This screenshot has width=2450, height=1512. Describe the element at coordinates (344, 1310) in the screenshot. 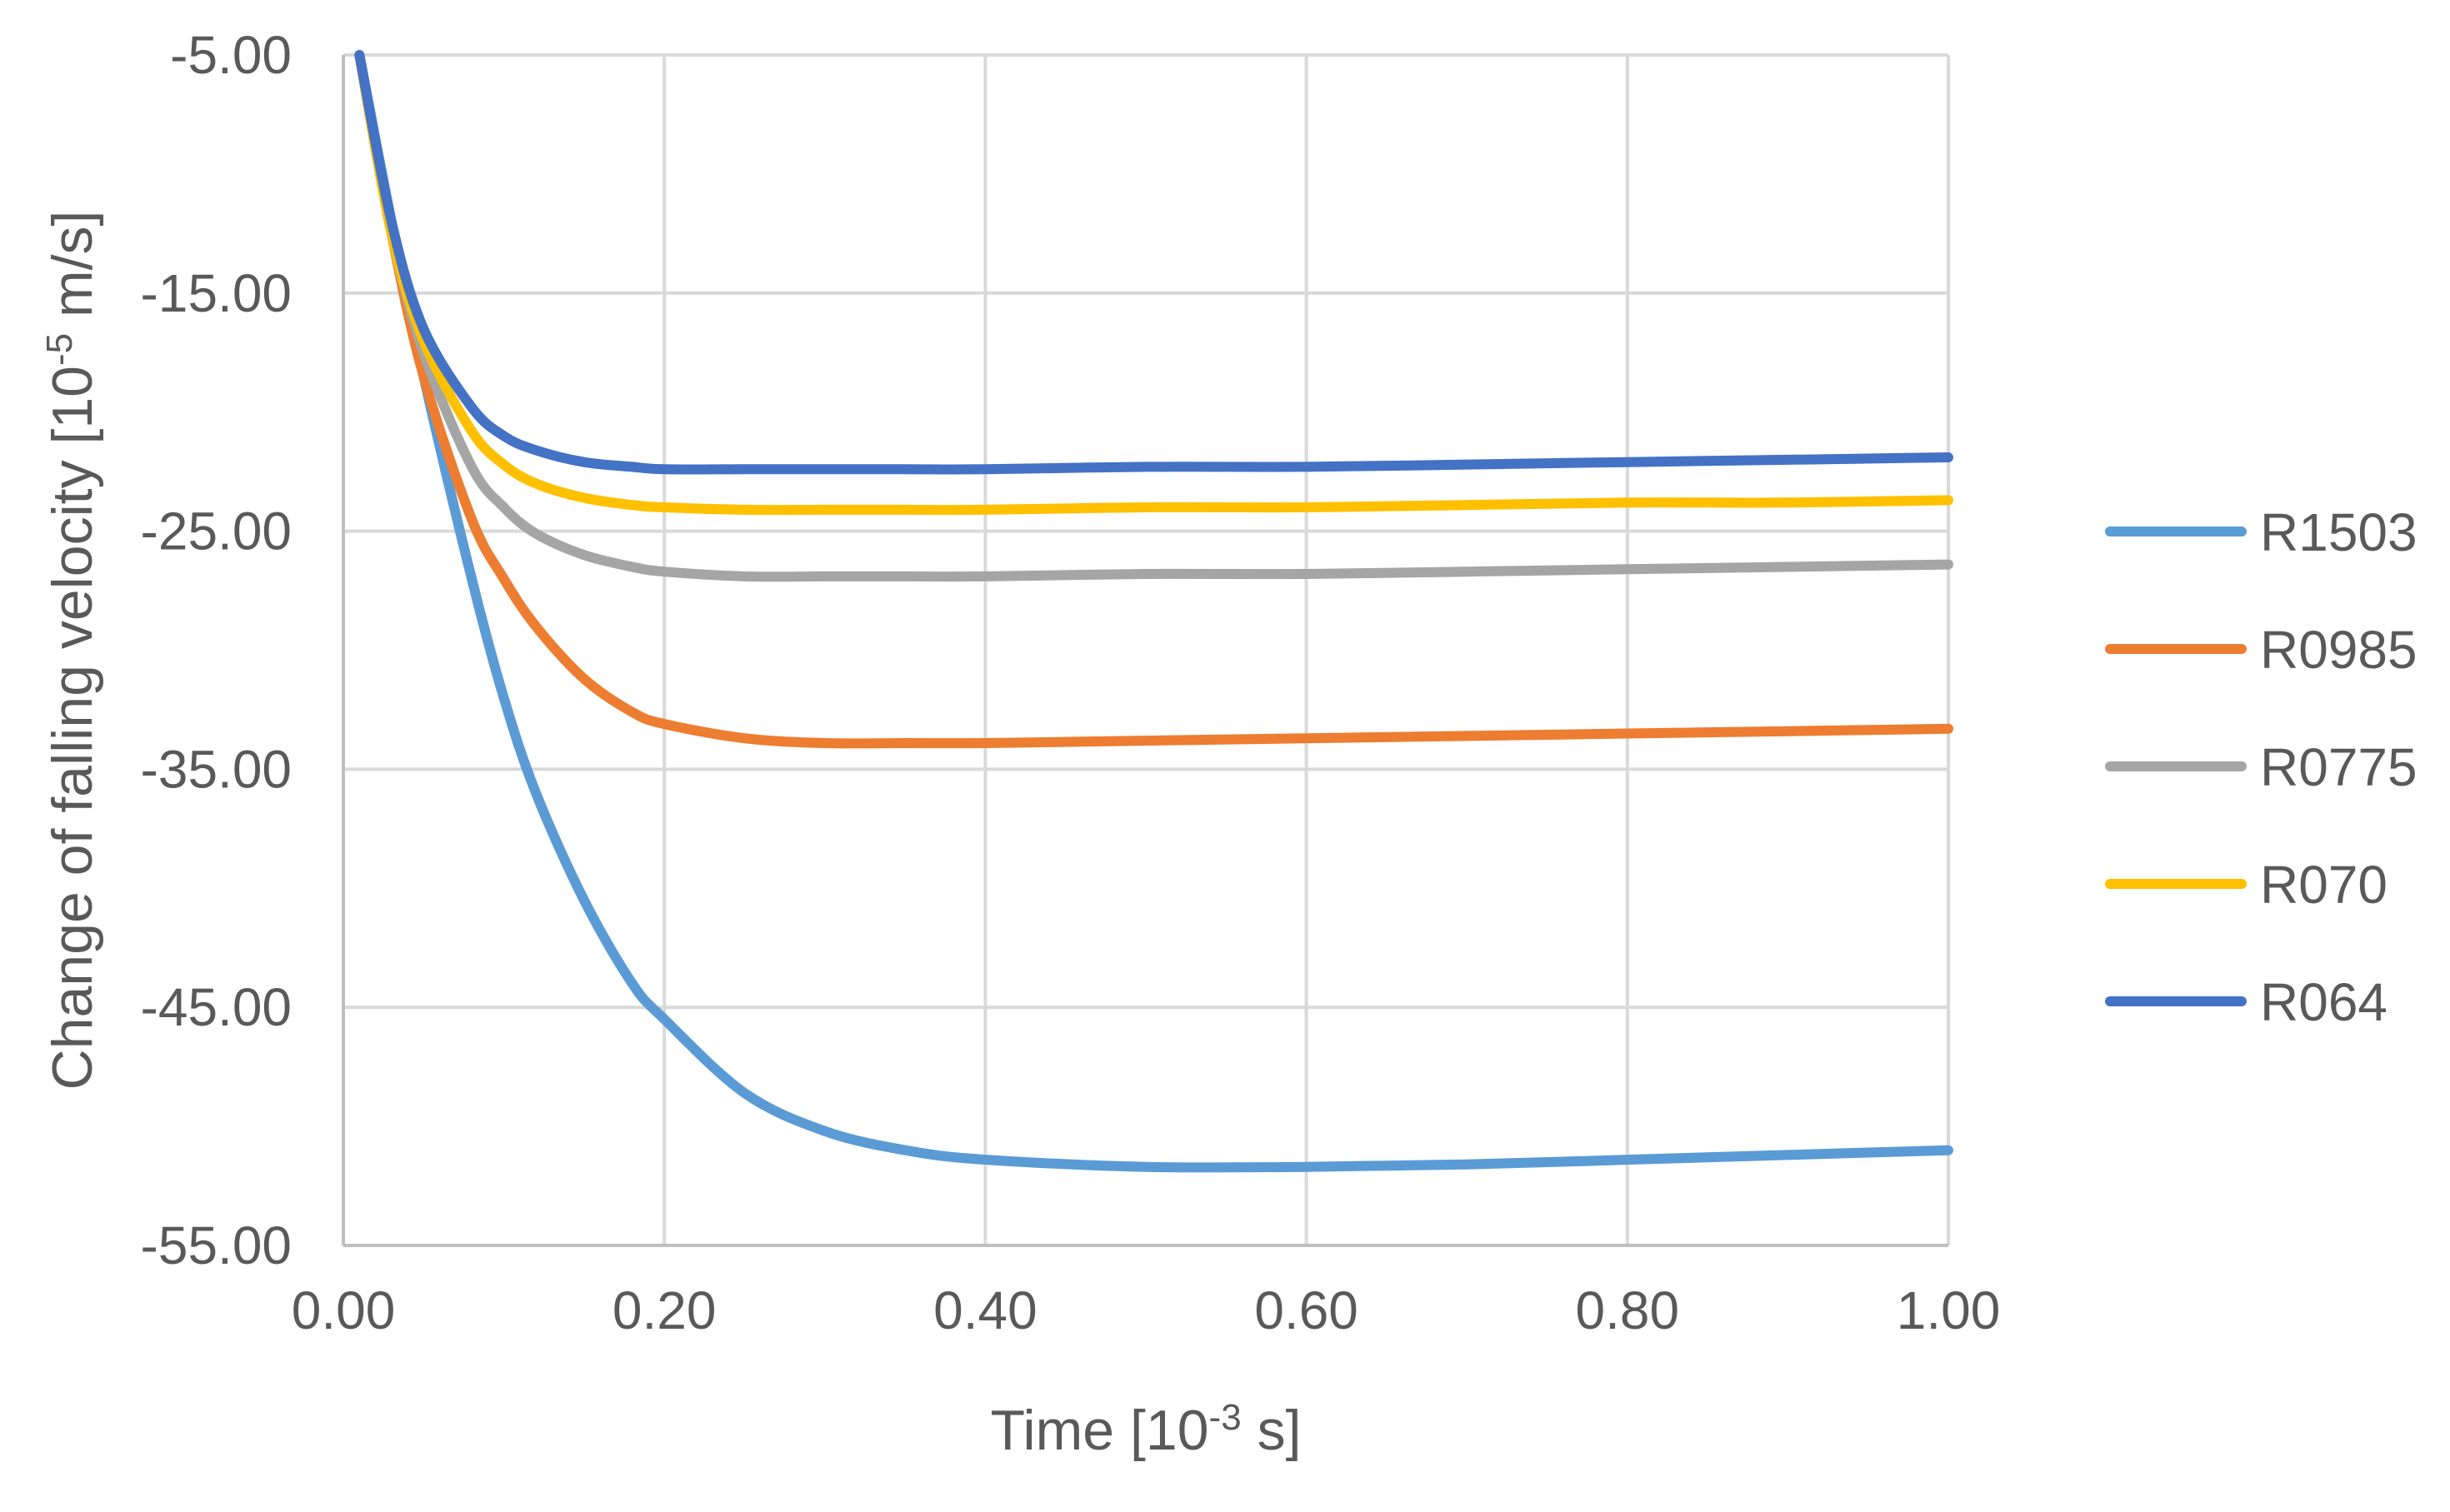

I see `x-tick-label: 0.00` at that location.